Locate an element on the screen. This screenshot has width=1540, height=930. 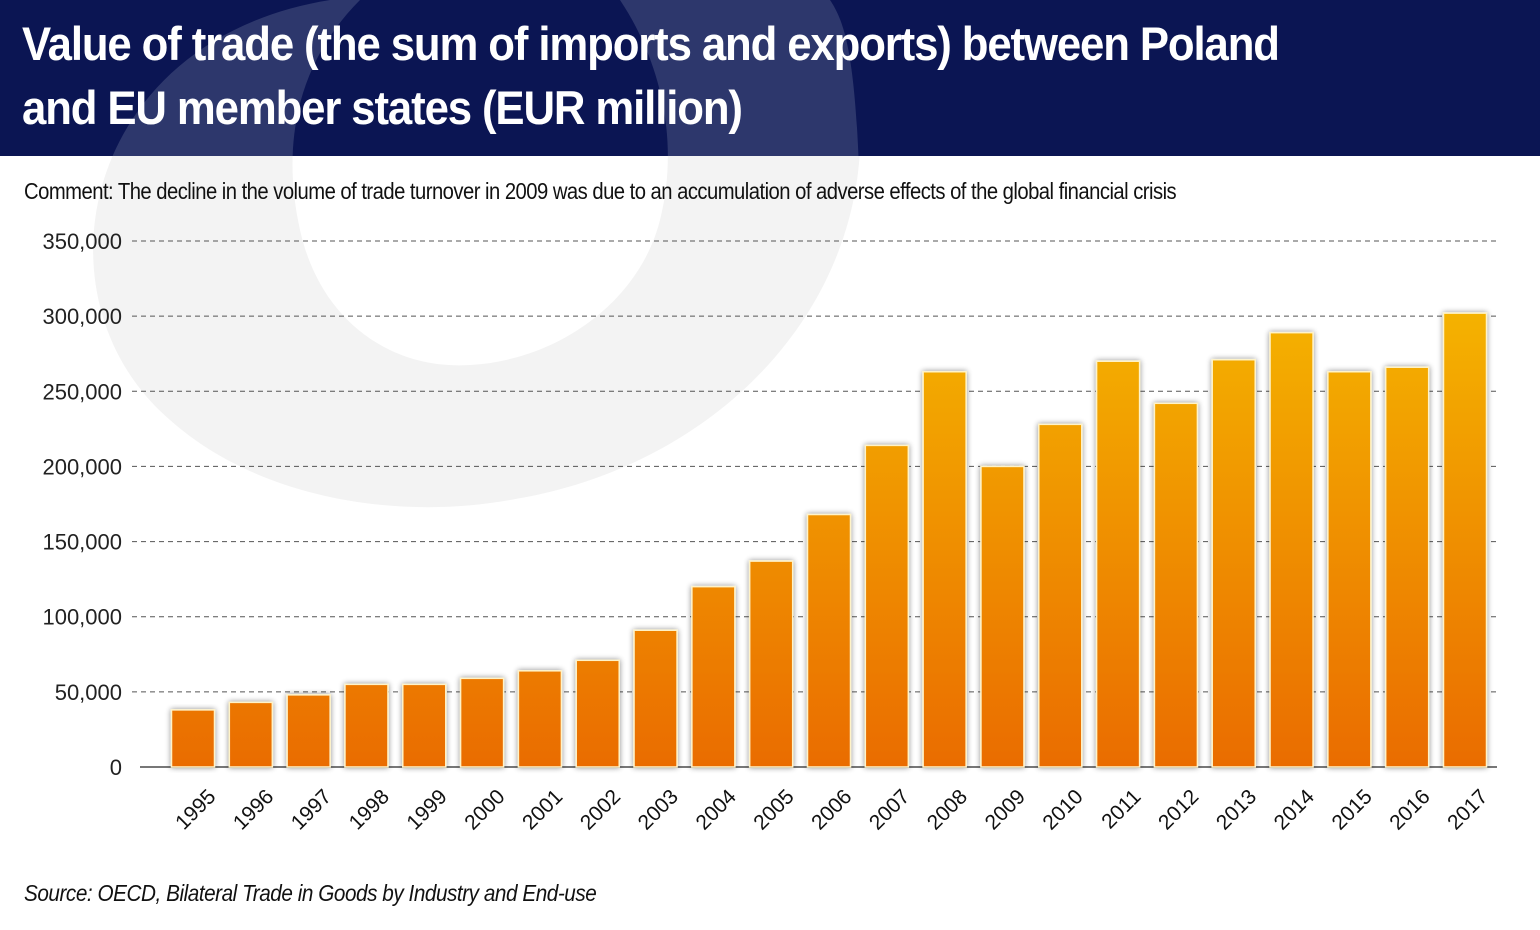
x-tick-label: 2017 is located at coordinates (1467, 809).